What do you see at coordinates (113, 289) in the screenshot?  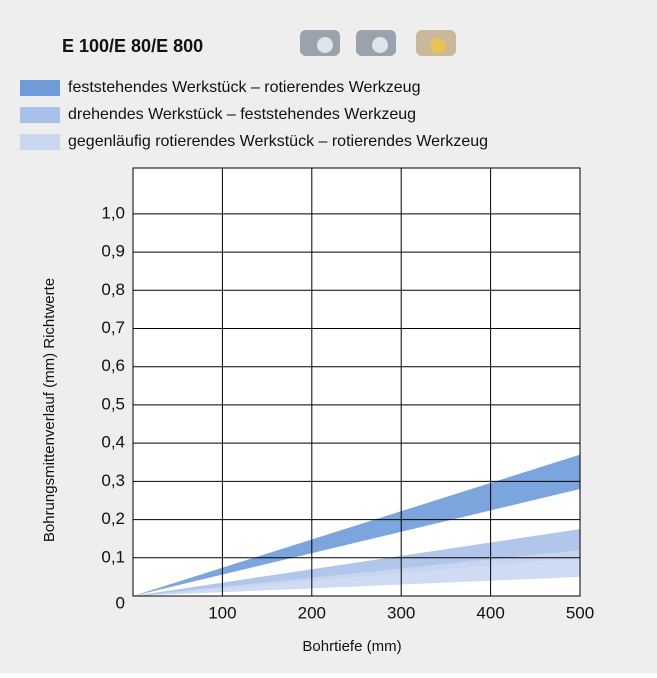 I see `y-tick-label: 0,8` at bounding box center [113, 289].